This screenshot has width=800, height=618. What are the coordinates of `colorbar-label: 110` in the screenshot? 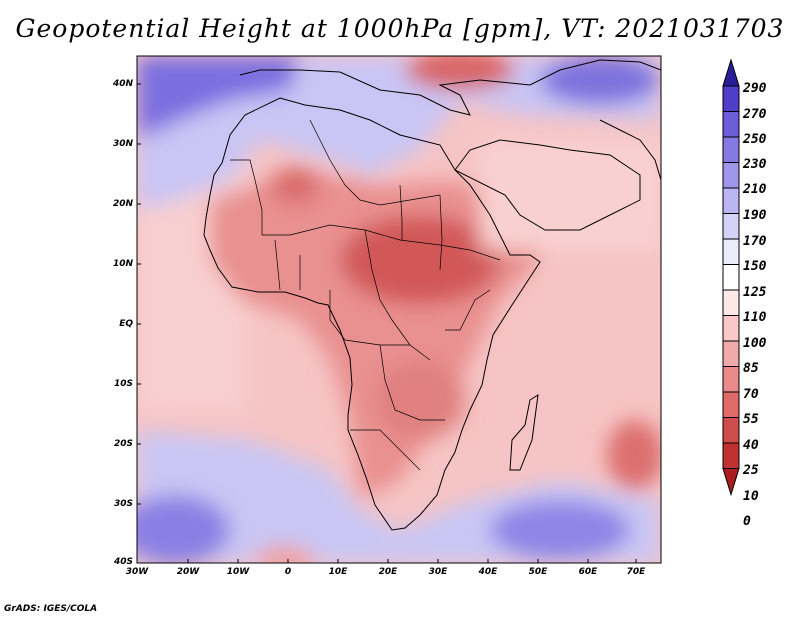 It's located at (755, 317).